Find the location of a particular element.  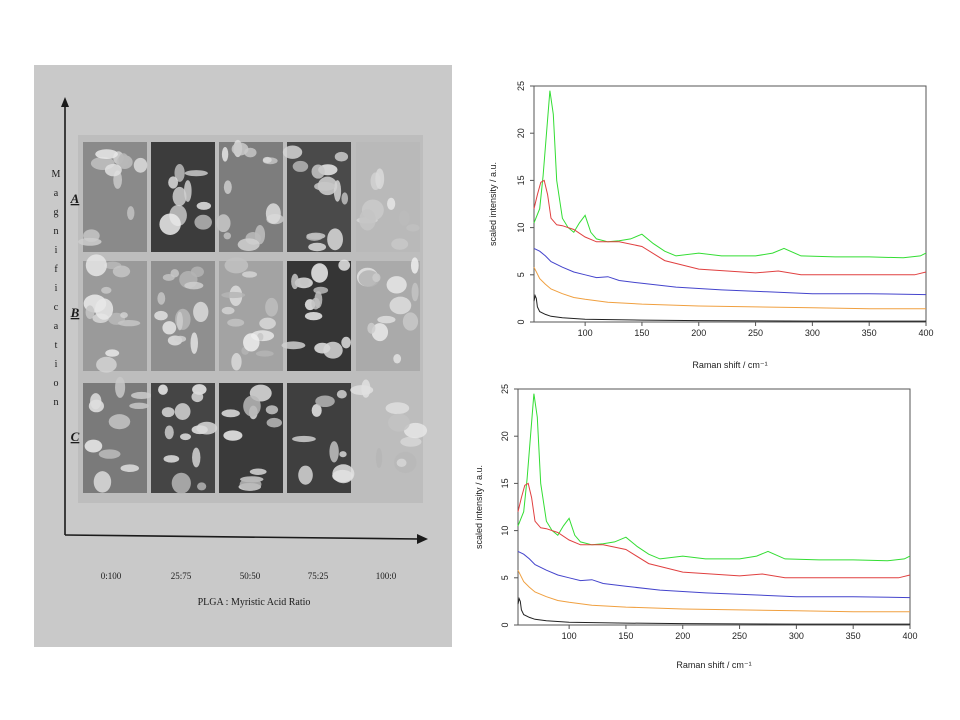

x-tick-label: 350 is located at coordinates (853, 636).